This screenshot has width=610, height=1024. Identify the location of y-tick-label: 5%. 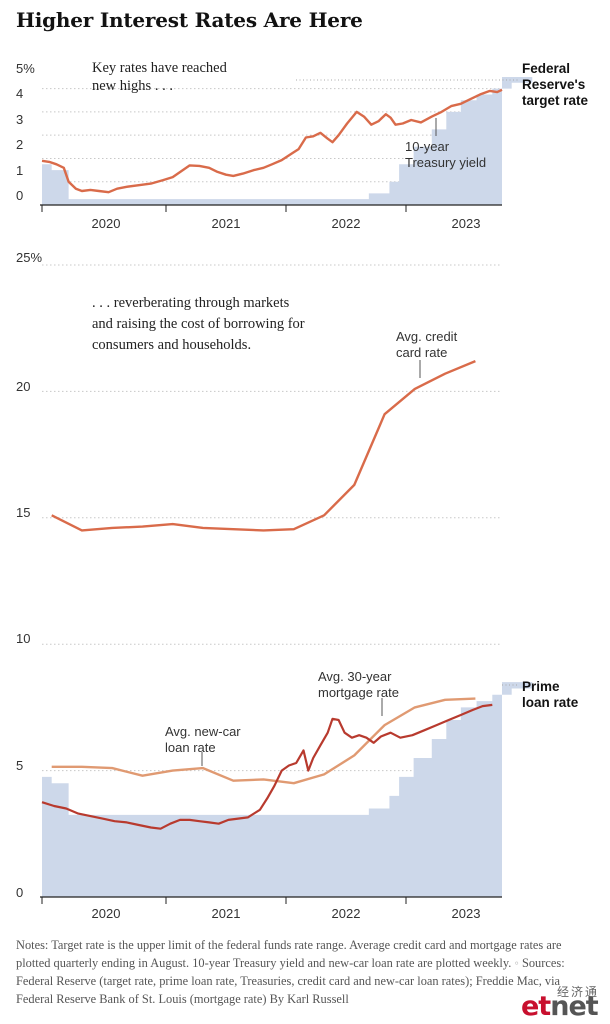
(25, 68).